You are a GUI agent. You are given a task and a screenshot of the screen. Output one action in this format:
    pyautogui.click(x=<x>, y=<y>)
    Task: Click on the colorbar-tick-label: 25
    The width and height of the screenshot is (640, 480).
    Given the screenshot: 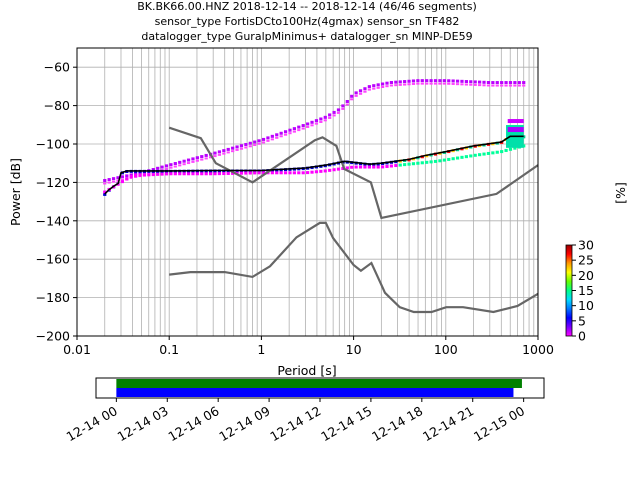 What is the action you would take?
    pyautogui.click(x=586, y=260)
    